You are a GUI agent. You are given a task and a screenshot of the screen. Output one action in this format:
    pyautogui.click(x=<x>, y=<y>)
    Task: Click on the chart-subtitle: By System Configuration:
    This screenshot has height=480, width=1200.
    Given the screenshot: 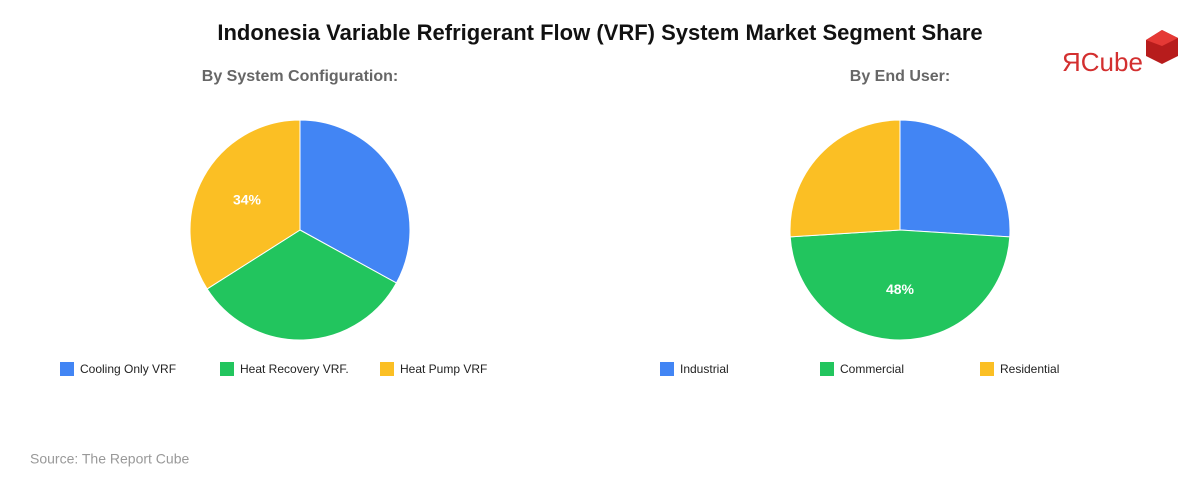 What is the action you would take?
    pyautogui.click(x=300, y=76)
    